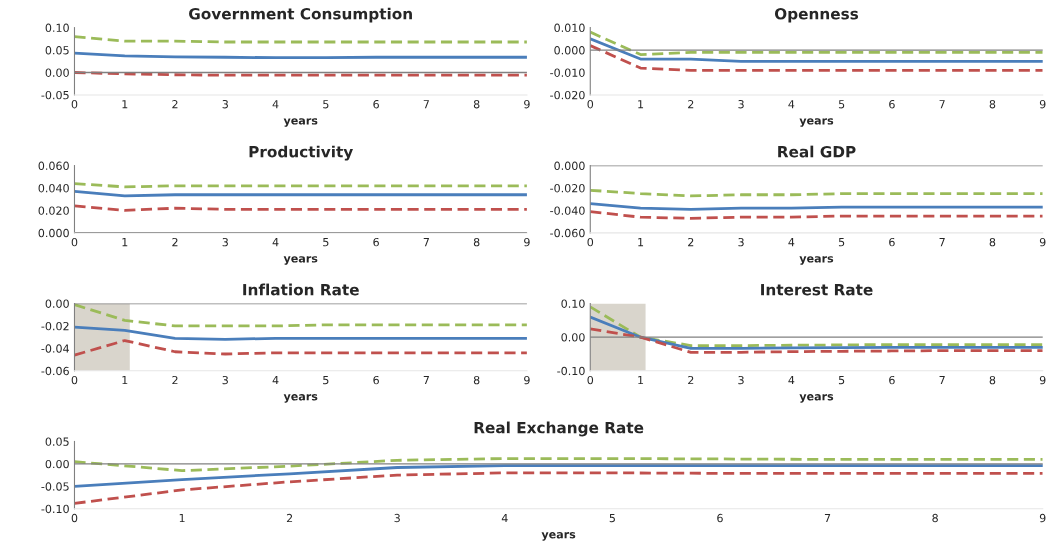  What do you see at coordinates (559, 429) in the screenshot?
I see `chart-title: Real Exchange Rate` at bounding box center [559, 429].